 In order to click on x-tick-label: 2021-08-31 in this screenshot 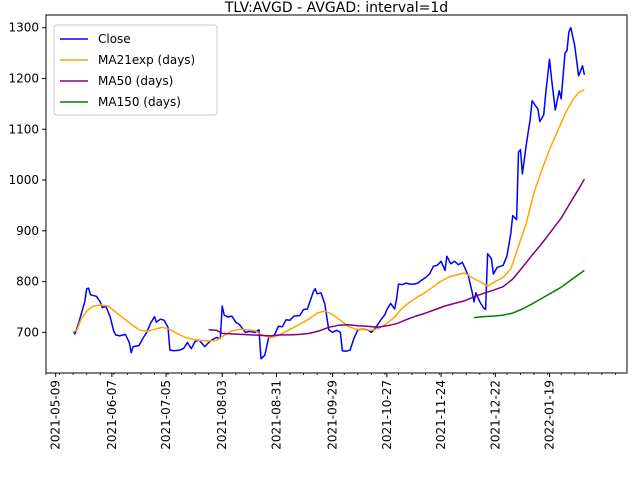, I will do `click(276, 415)`.